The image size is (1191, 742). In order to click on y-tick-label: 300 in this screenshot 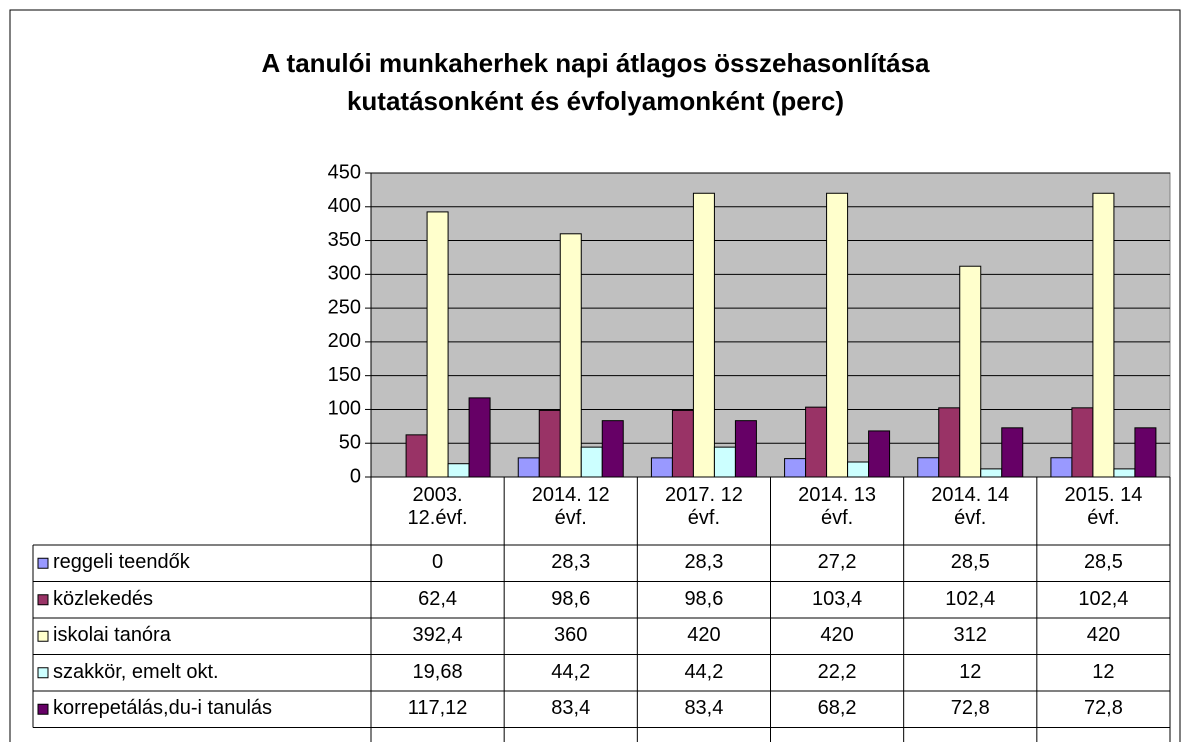, I will do `click(344, 274)`.